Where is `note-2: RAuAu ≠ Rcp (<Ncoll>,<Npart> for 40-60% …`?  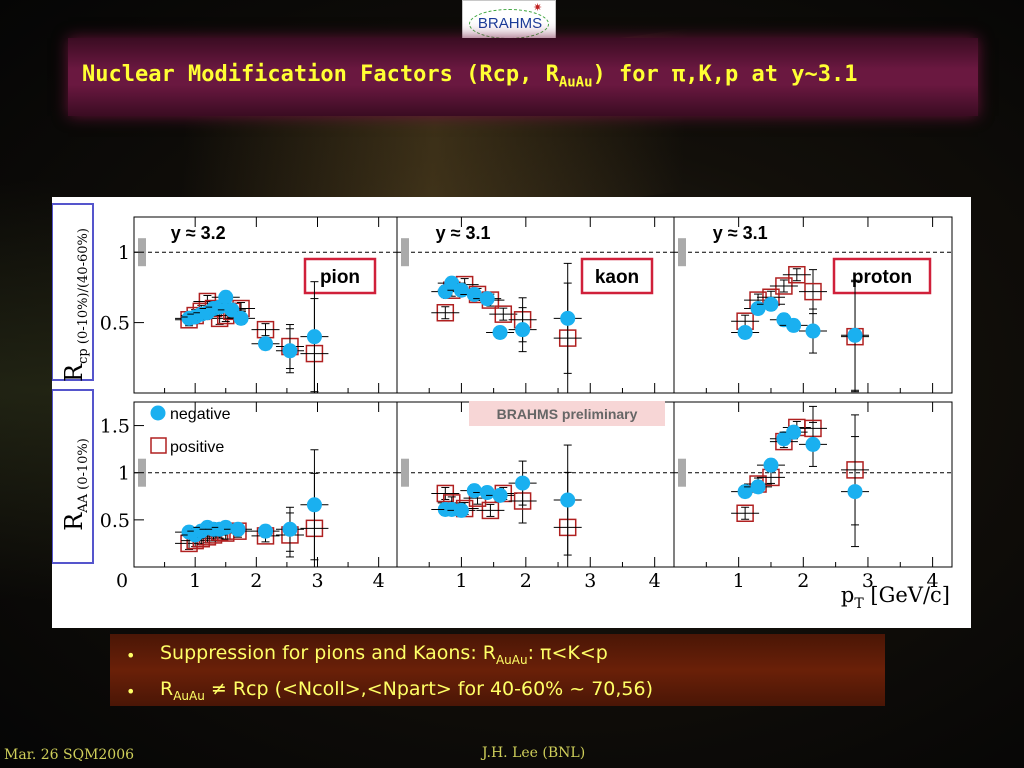 note-2: RAuAu ≠ Rcp (<Ncoll>,<Npart> for 40-60% … is located at coordinates (407, 690).